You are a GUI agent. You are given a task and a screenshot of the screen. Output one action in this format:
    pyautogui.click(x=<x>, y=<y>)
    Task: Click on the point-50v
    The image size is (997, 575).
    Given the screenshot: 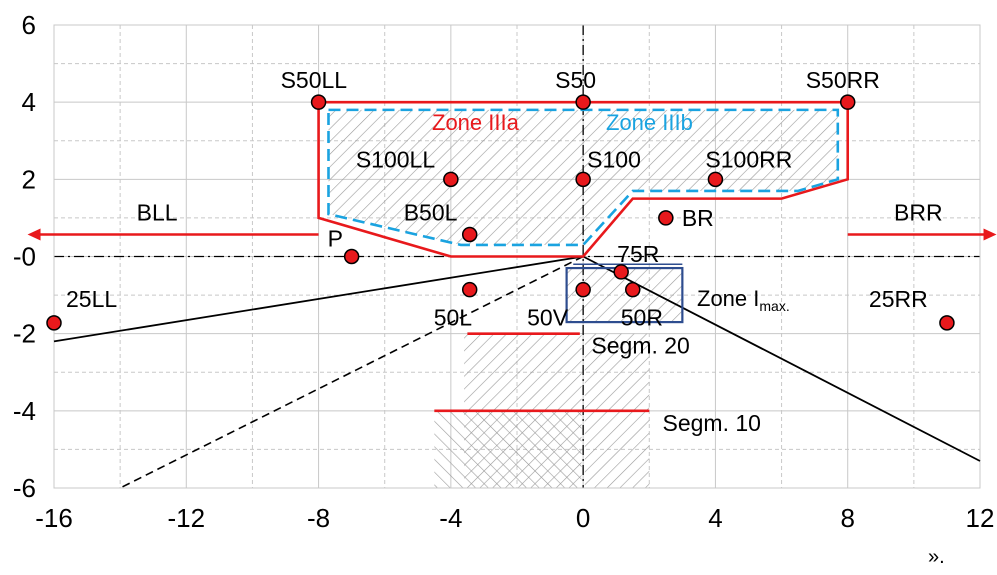 What is the action you would take?
    pyautogui.click(x=583, y=289)
    